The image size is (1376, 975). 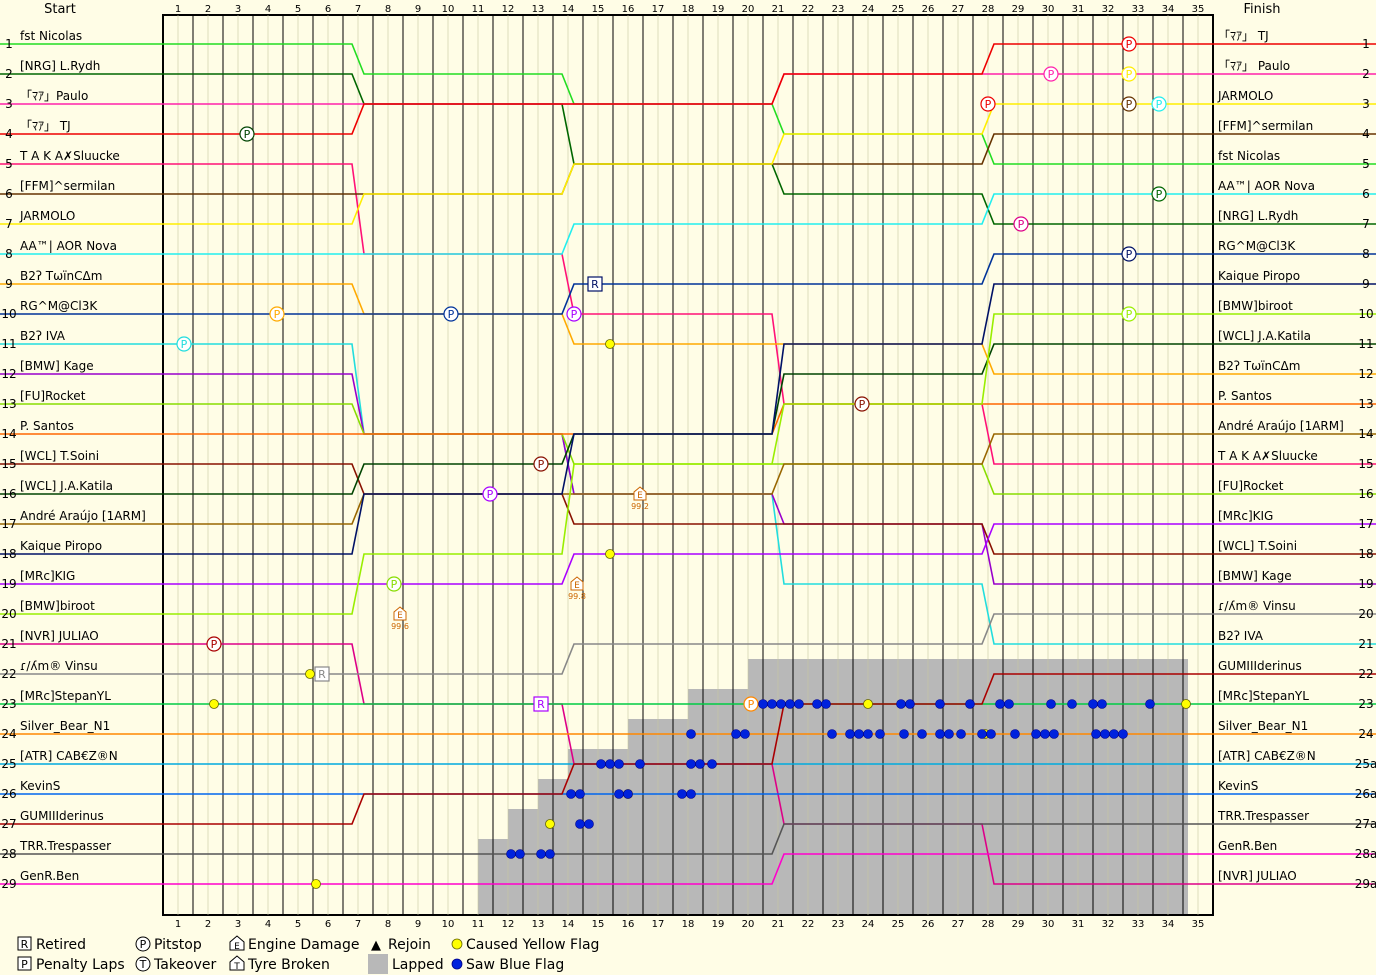 What do you see at coordinates (1365, 404) in the screenshot?
I see `finish-position-label: 13` at bounding box center [1365, 404].